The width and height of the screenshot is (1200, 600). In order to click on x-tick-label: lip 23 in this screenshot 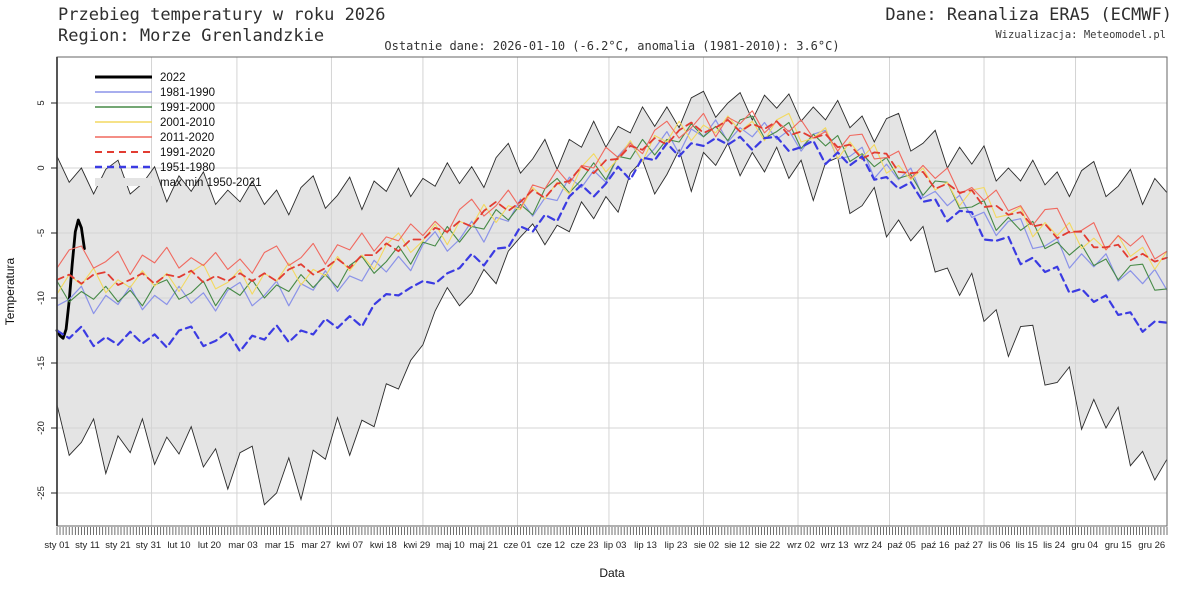, I will do `click(676, 545)`.